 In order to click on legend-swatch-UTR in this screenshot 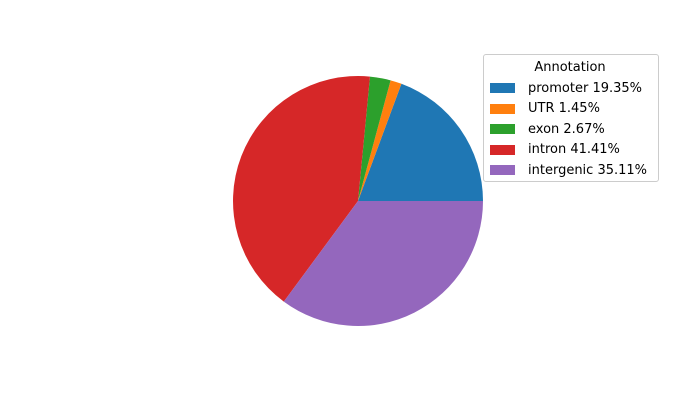, I will do `click(502, 108)`.